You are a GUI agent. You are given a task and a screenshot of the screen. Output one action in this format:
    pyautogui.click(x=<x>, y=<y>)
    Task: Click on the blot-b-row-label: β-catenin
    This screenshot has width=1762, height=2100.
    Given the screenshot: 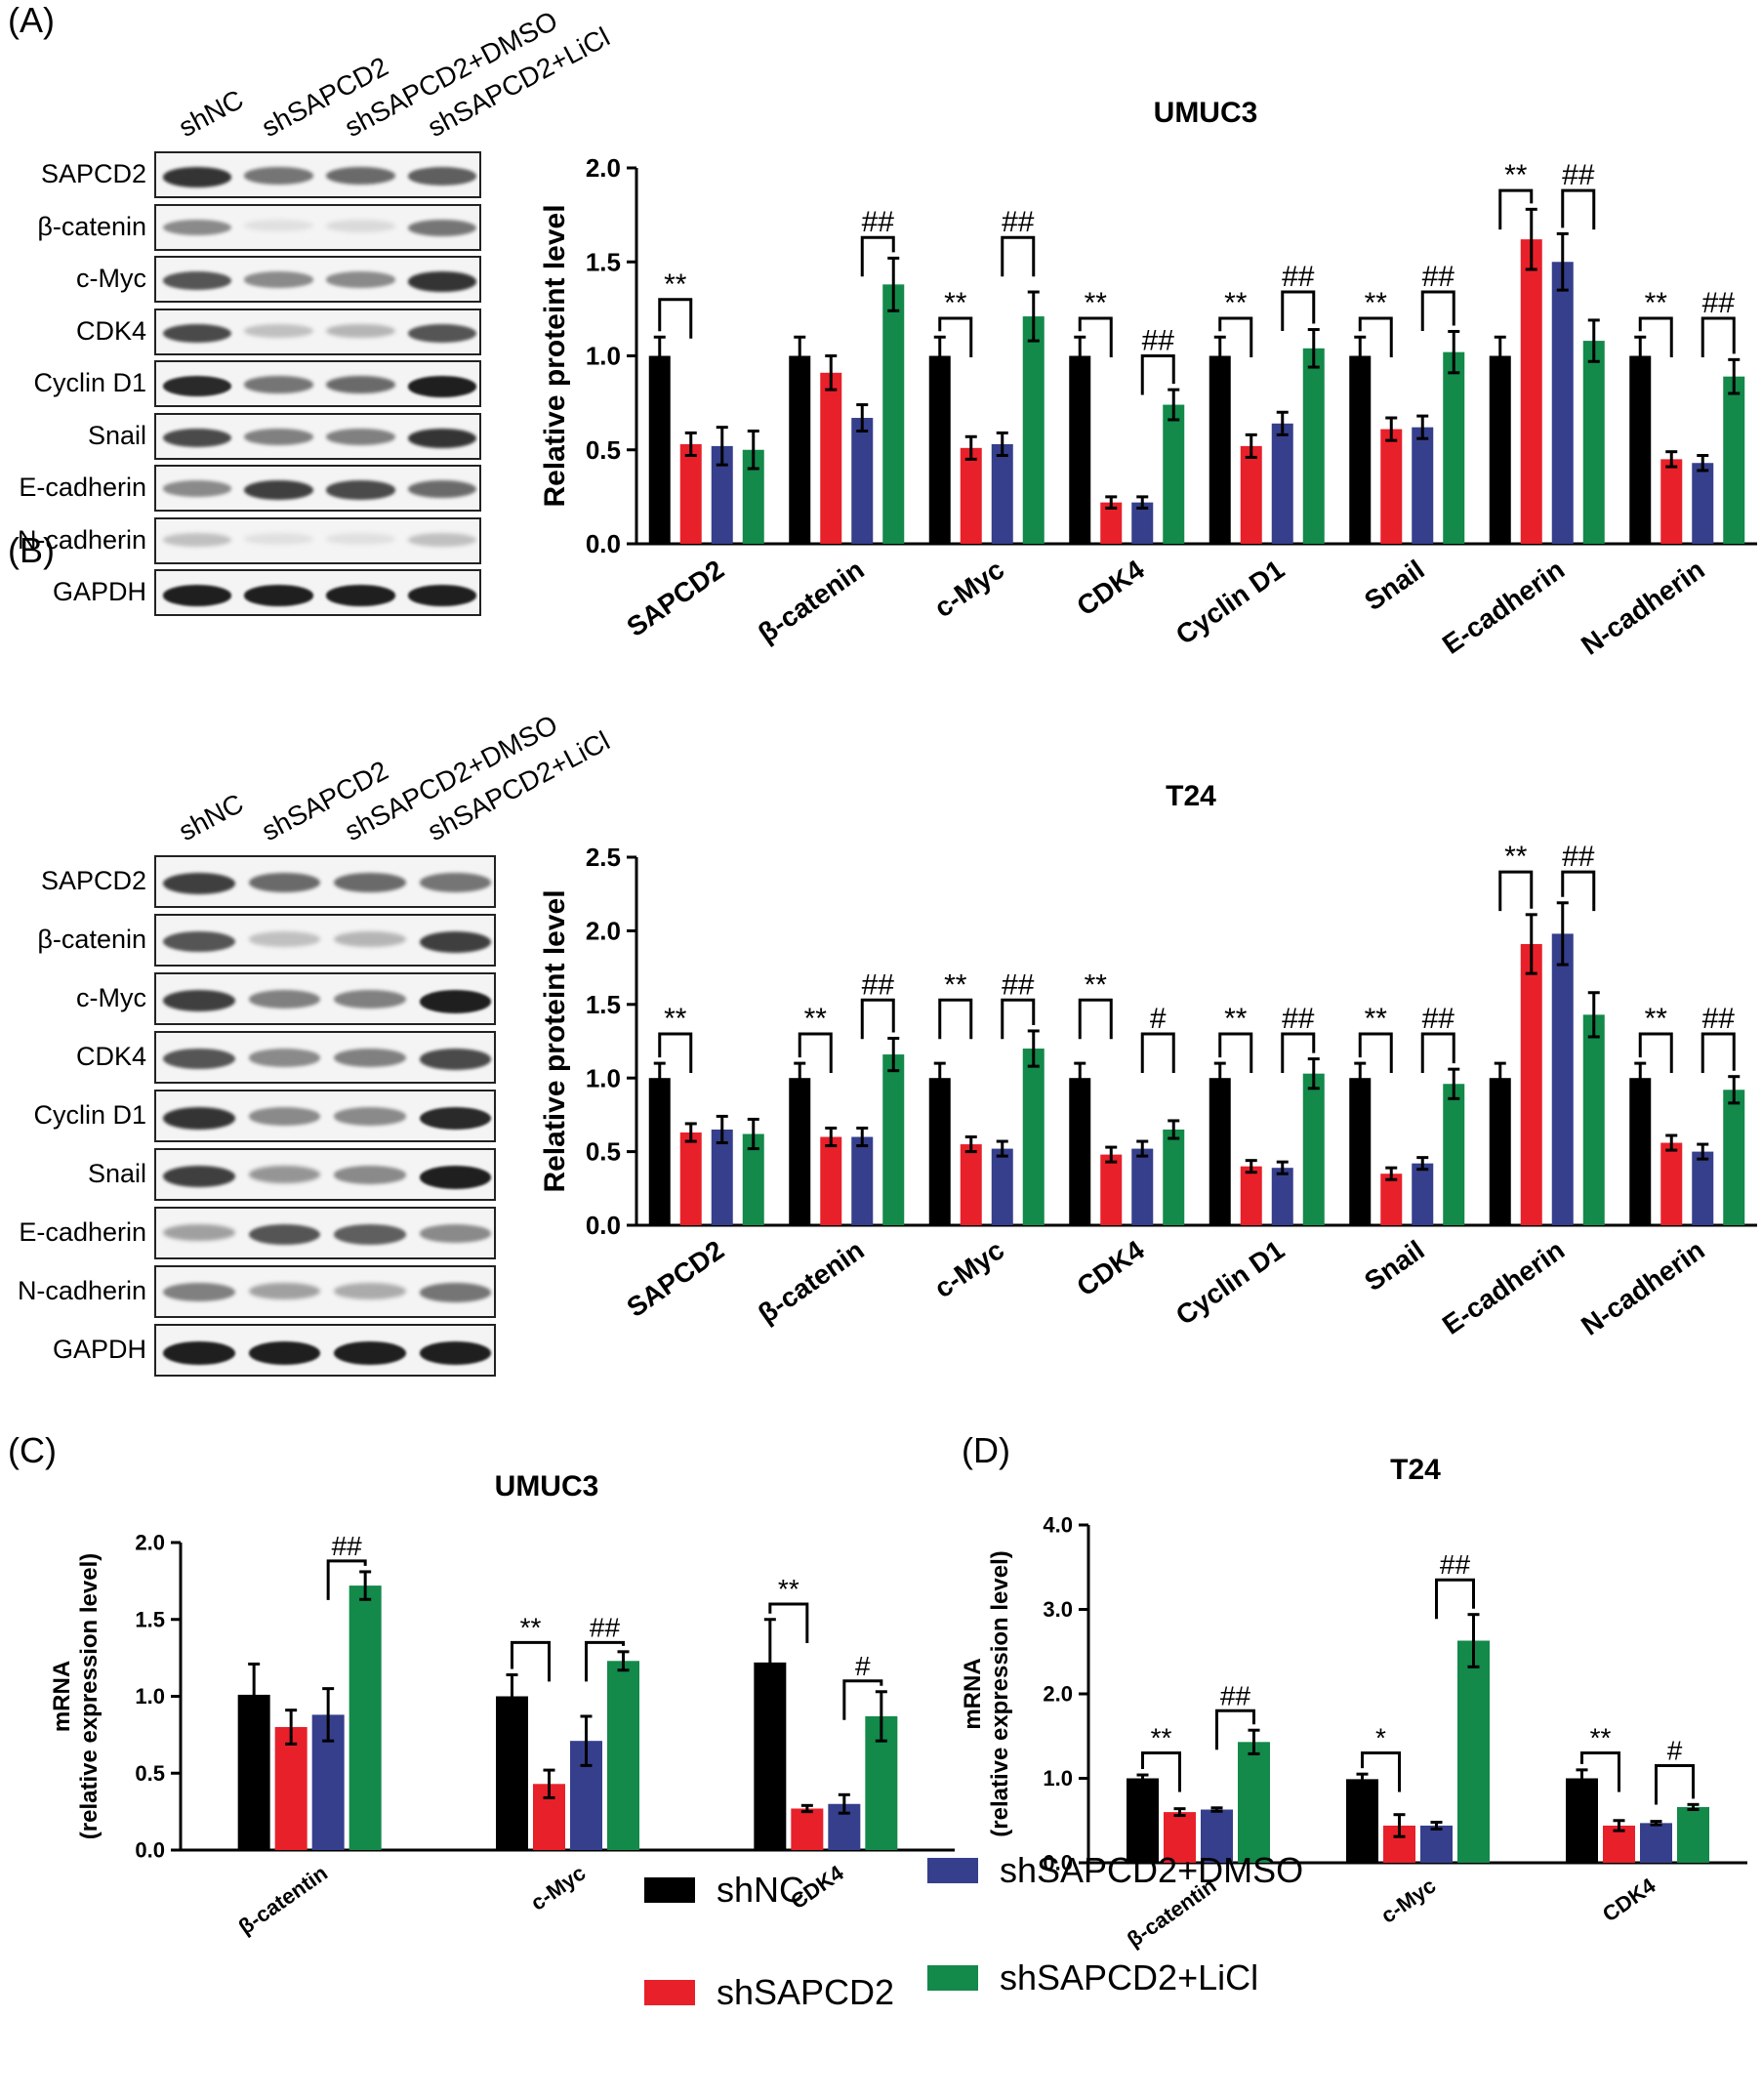 What is the action you would take?
    pyautogui.click(x=91, y=939)
    